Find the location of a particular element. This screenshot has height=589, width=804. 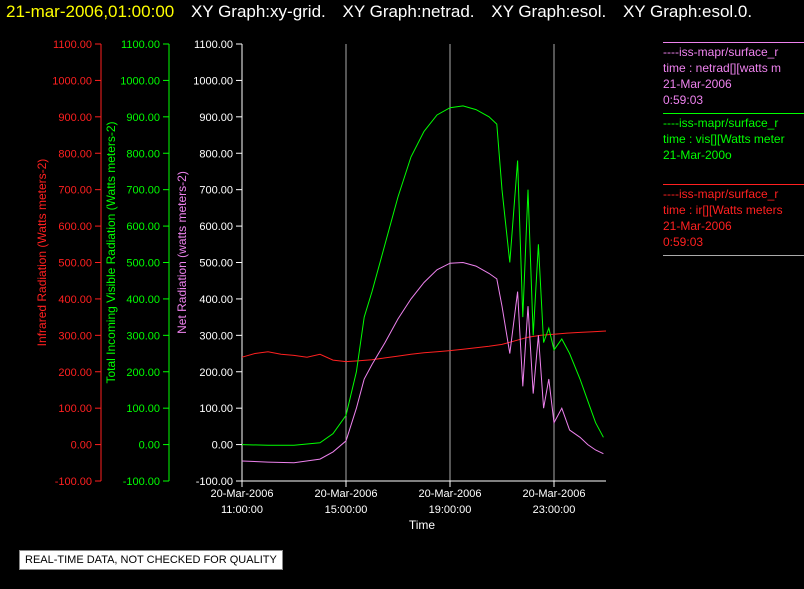

title-timestamp: 21-mar-2006,01:00:00 is located at coordinates (90, 11).